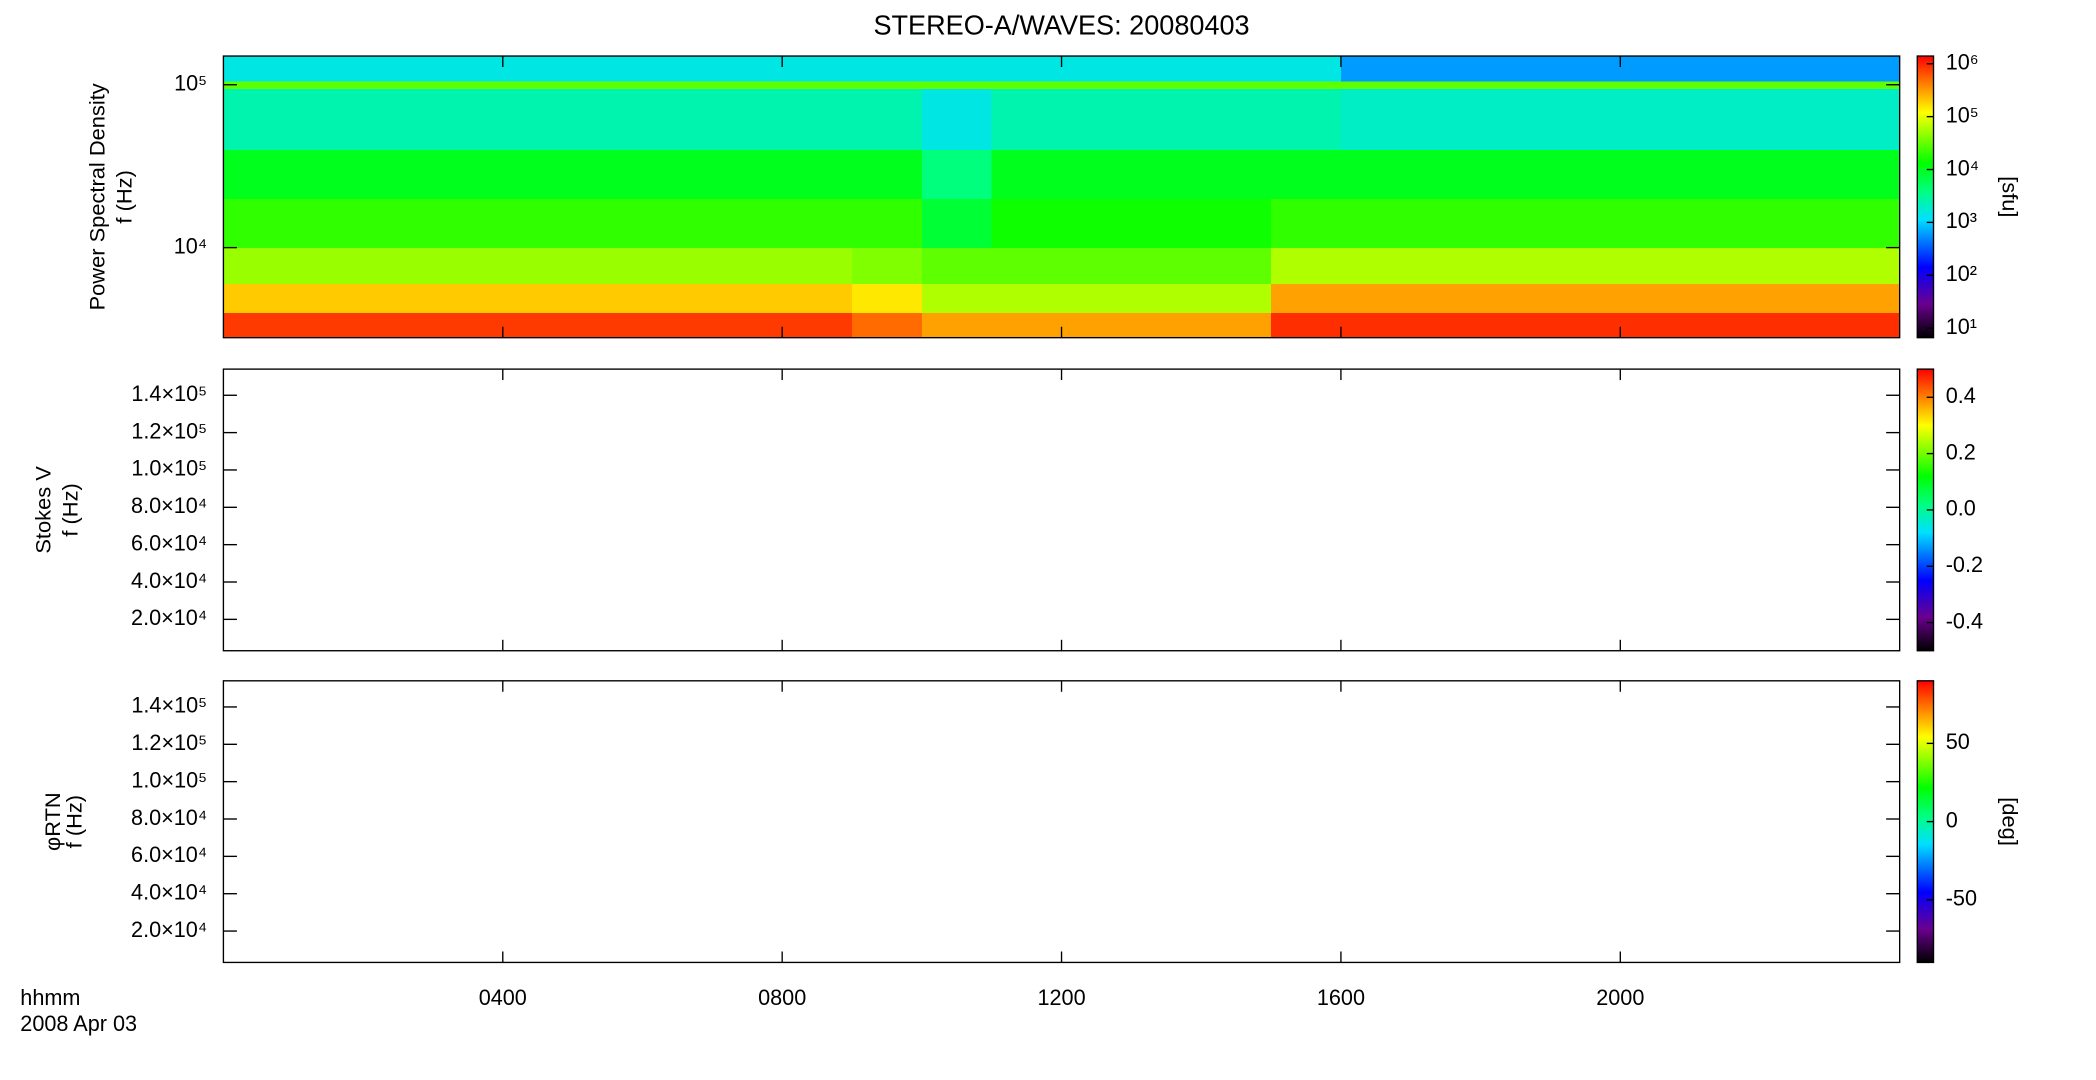 The width and height of the screenshot is (2096, 1080). What do you see at coordinates (1962, 61) in the screenshot?
I see `colorbar-tick-label: 10⁶` at bounding box center [1962, 61].